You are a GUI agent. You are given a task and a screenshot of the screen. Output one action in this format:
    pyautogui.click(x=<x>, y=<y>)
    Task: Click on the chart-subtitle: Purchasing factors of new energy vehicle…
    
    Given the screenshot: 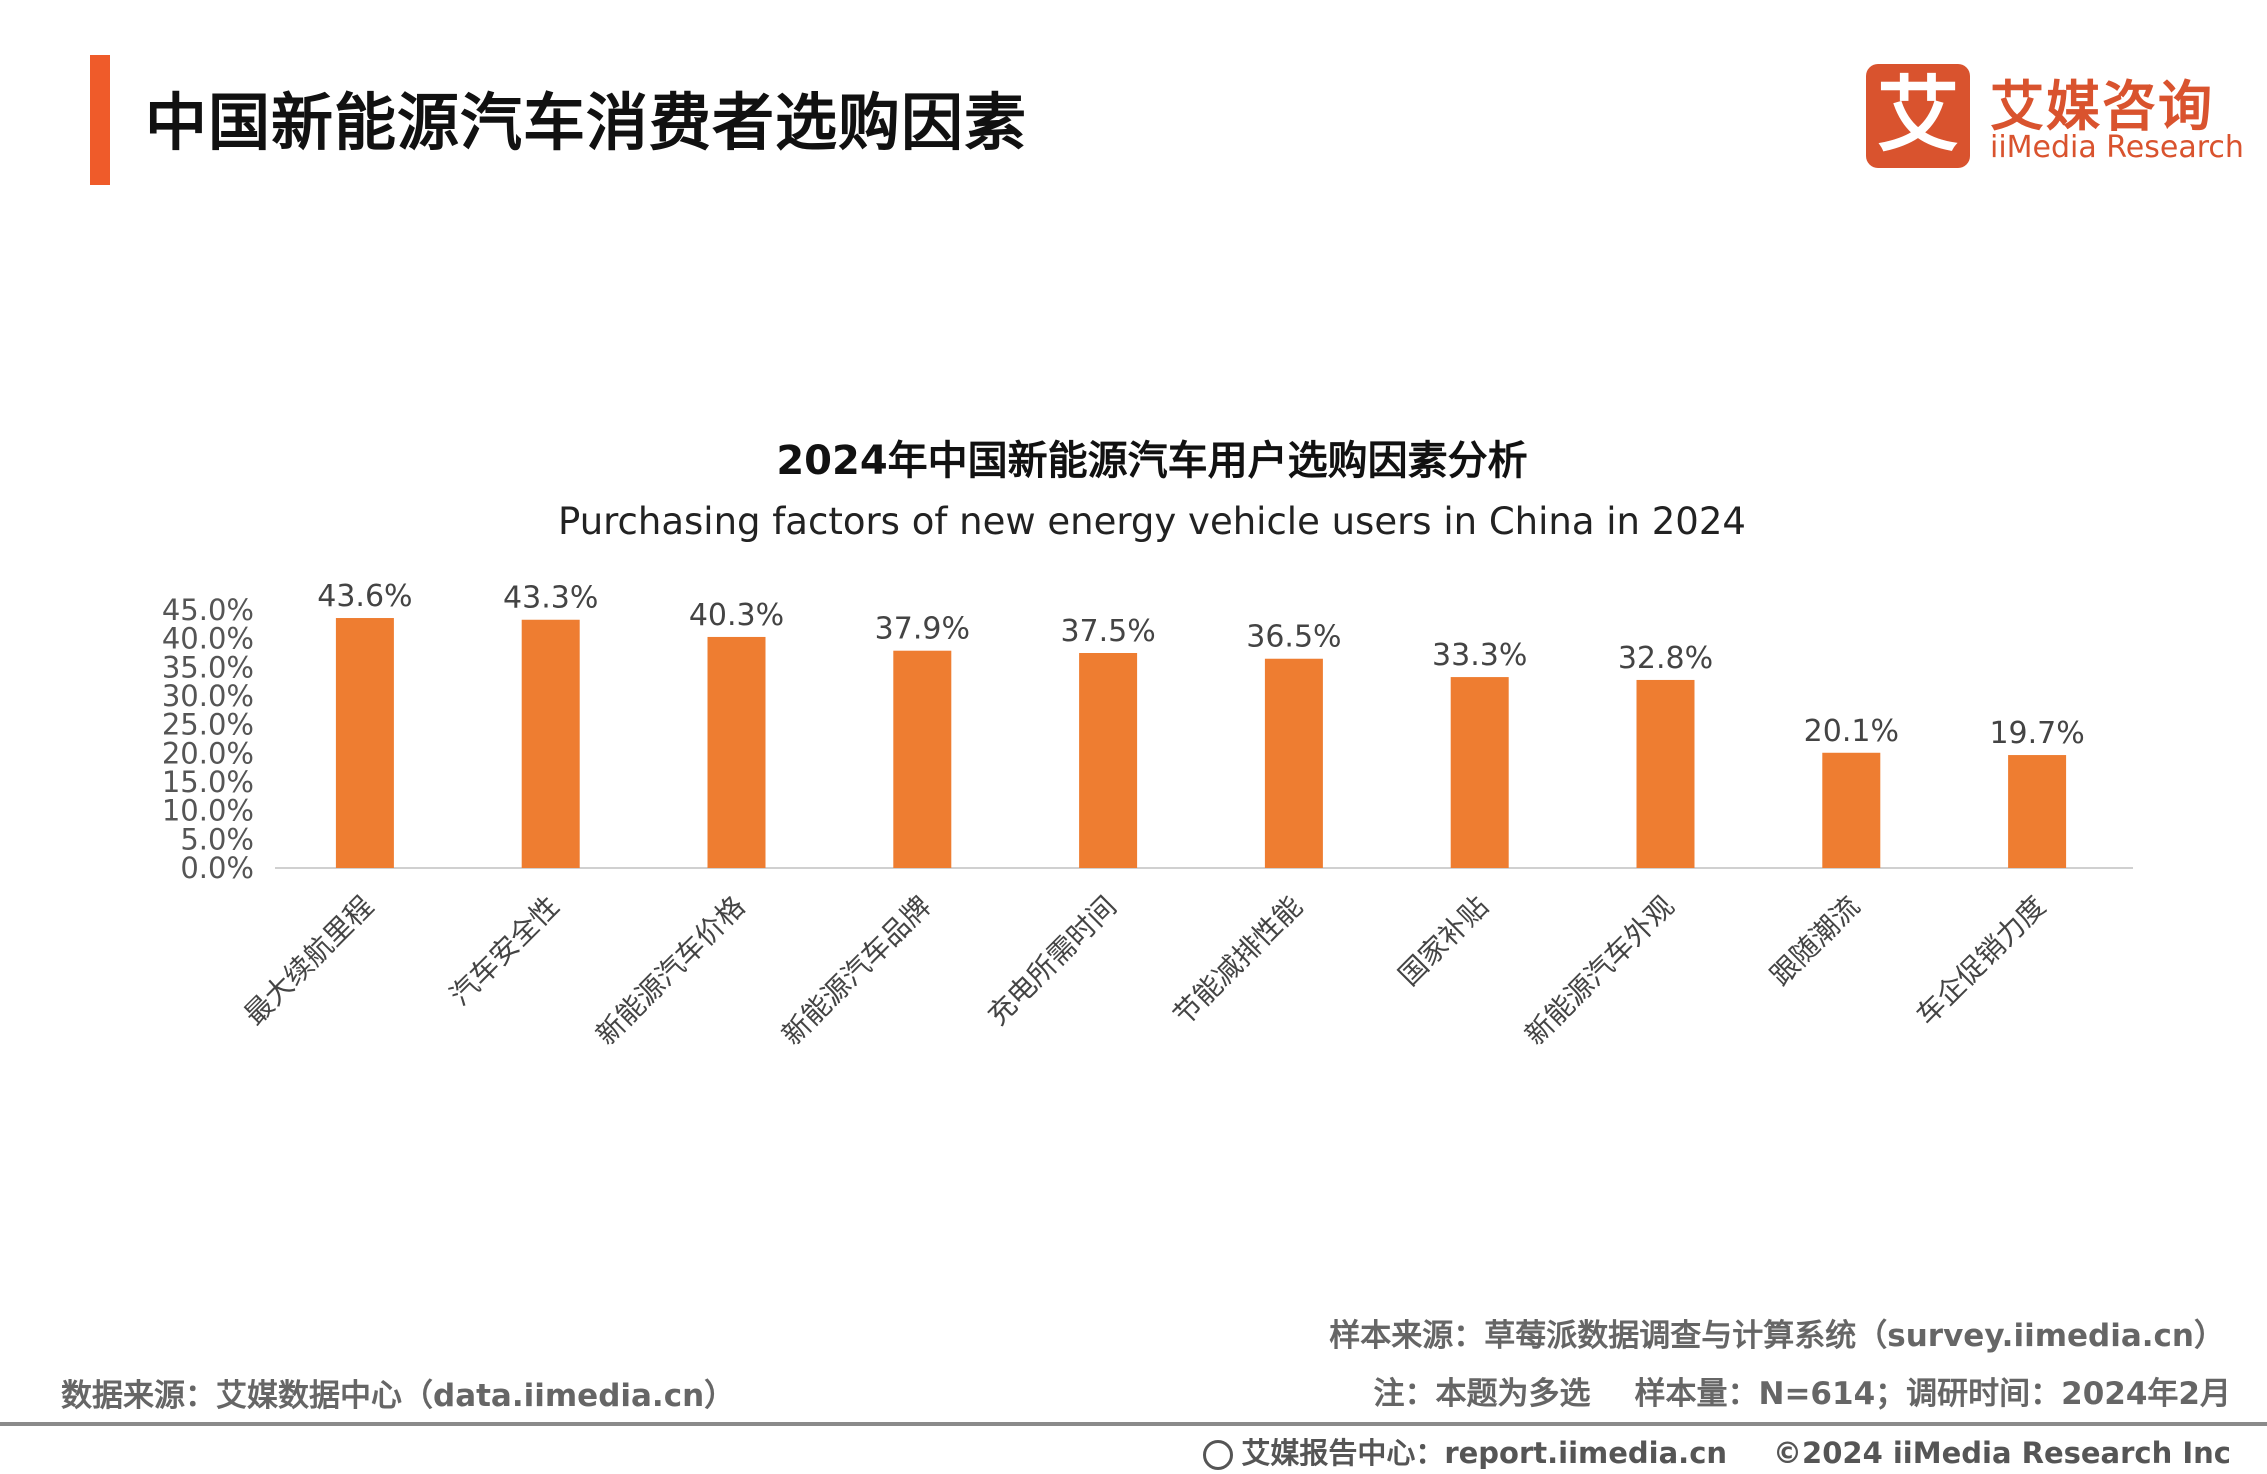 What is the action you would take?
    pyautogui.click(x=1152, y=521)
    